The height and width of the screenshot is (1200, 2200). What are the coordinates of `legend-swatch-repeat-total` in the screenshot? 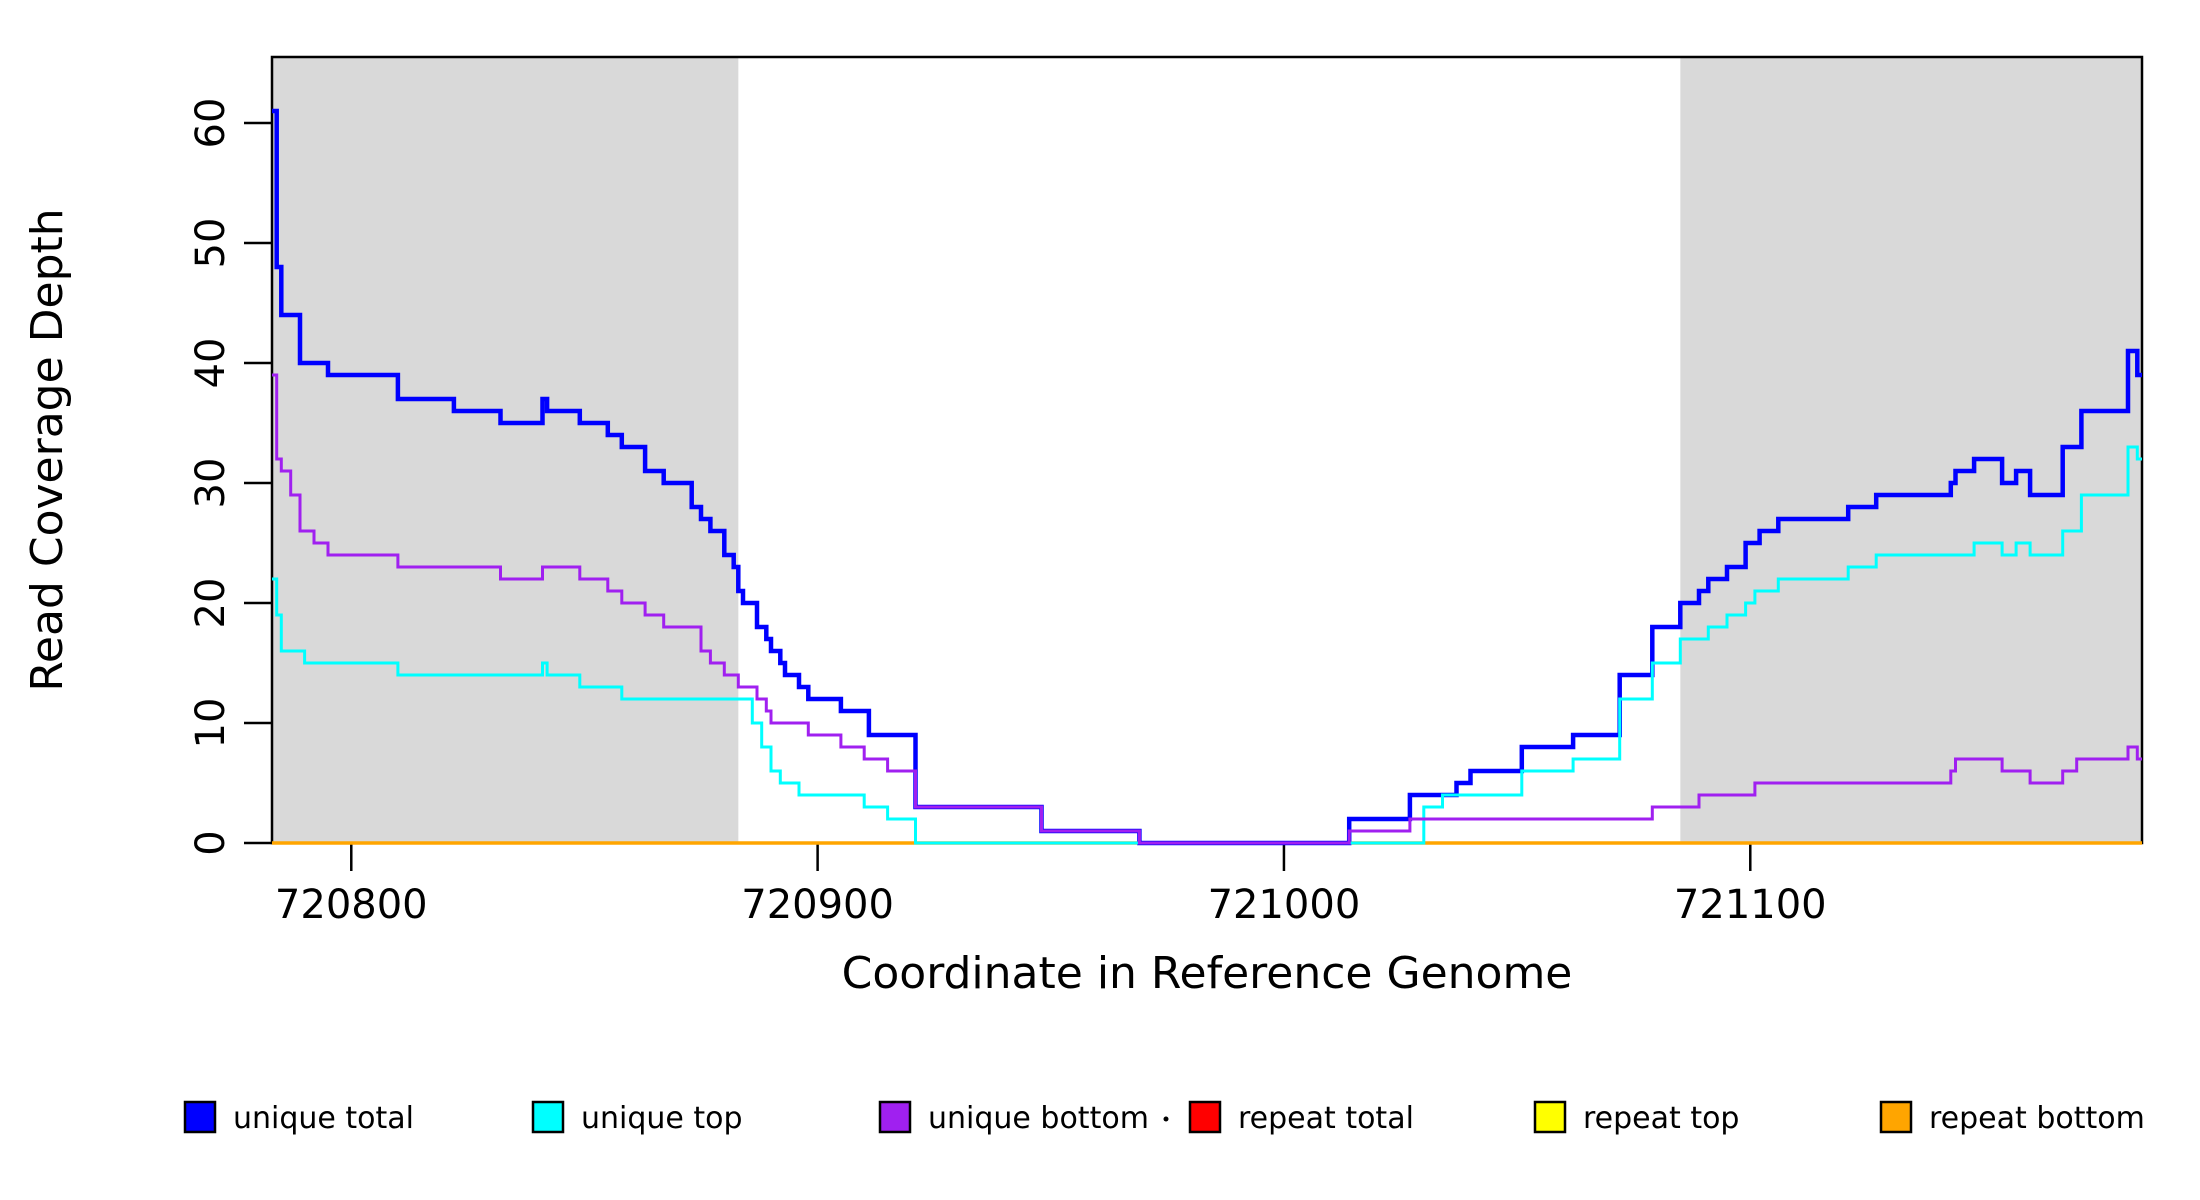 It's located at (1205, 1117).